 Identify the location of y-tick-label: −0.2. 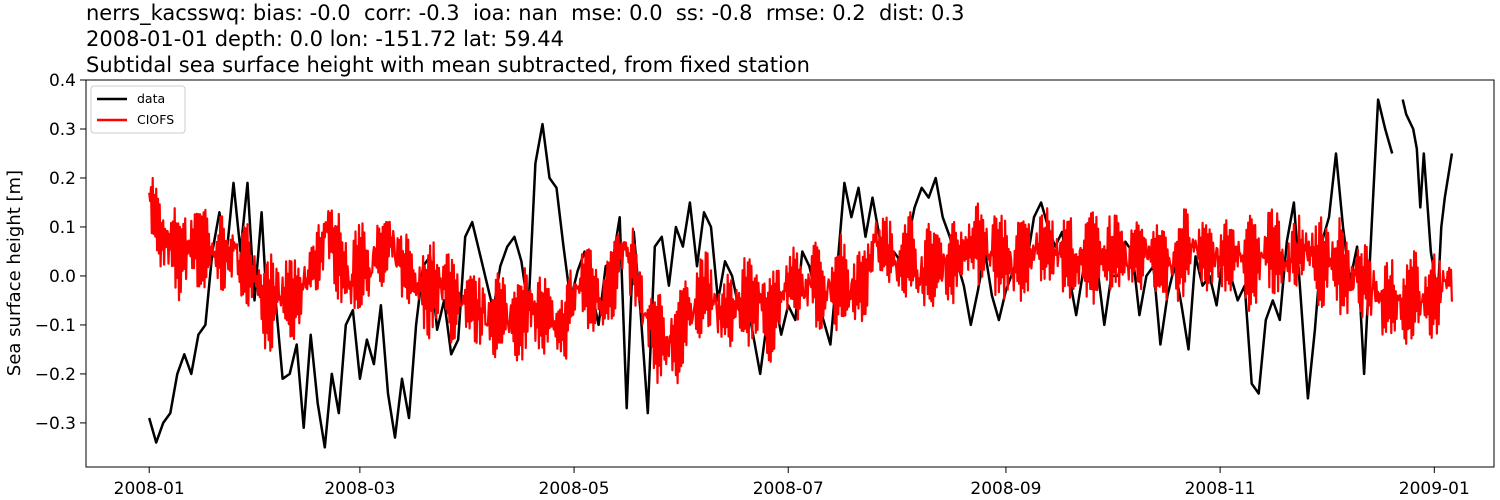
(55, 375).